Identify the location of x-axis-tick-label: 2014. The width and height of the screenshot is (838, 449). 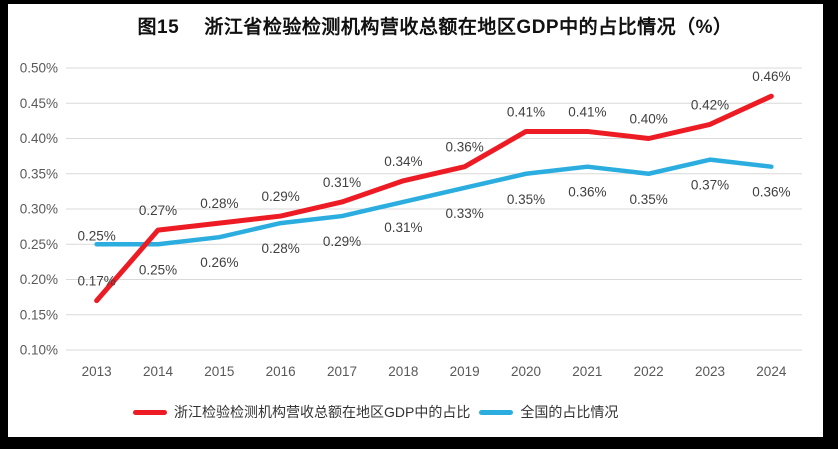
(158, 371).